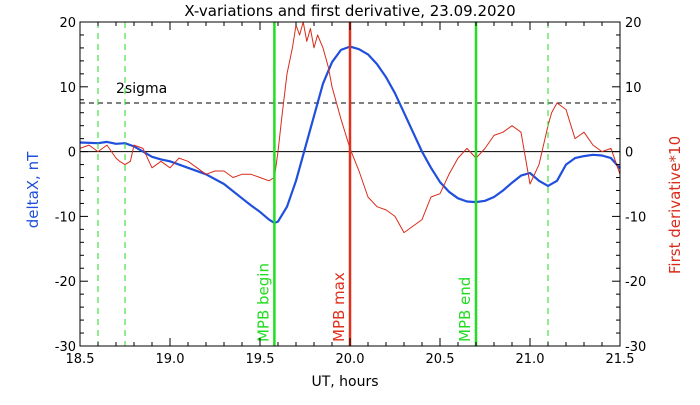 The width and height of the screenshot is (700, 405). Describe the element at coordinates (65, 217) in the screenshot. I see `y-tick-label-left: -10` at that location.